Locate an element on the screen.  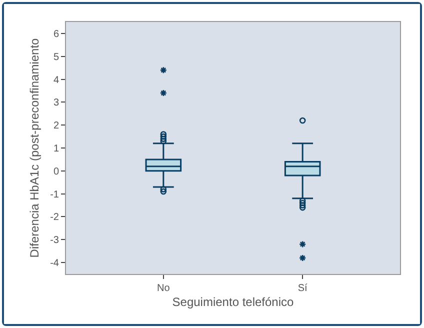
x-axis-title: Seguimiento telefónico is located at coordinates (233, 301).